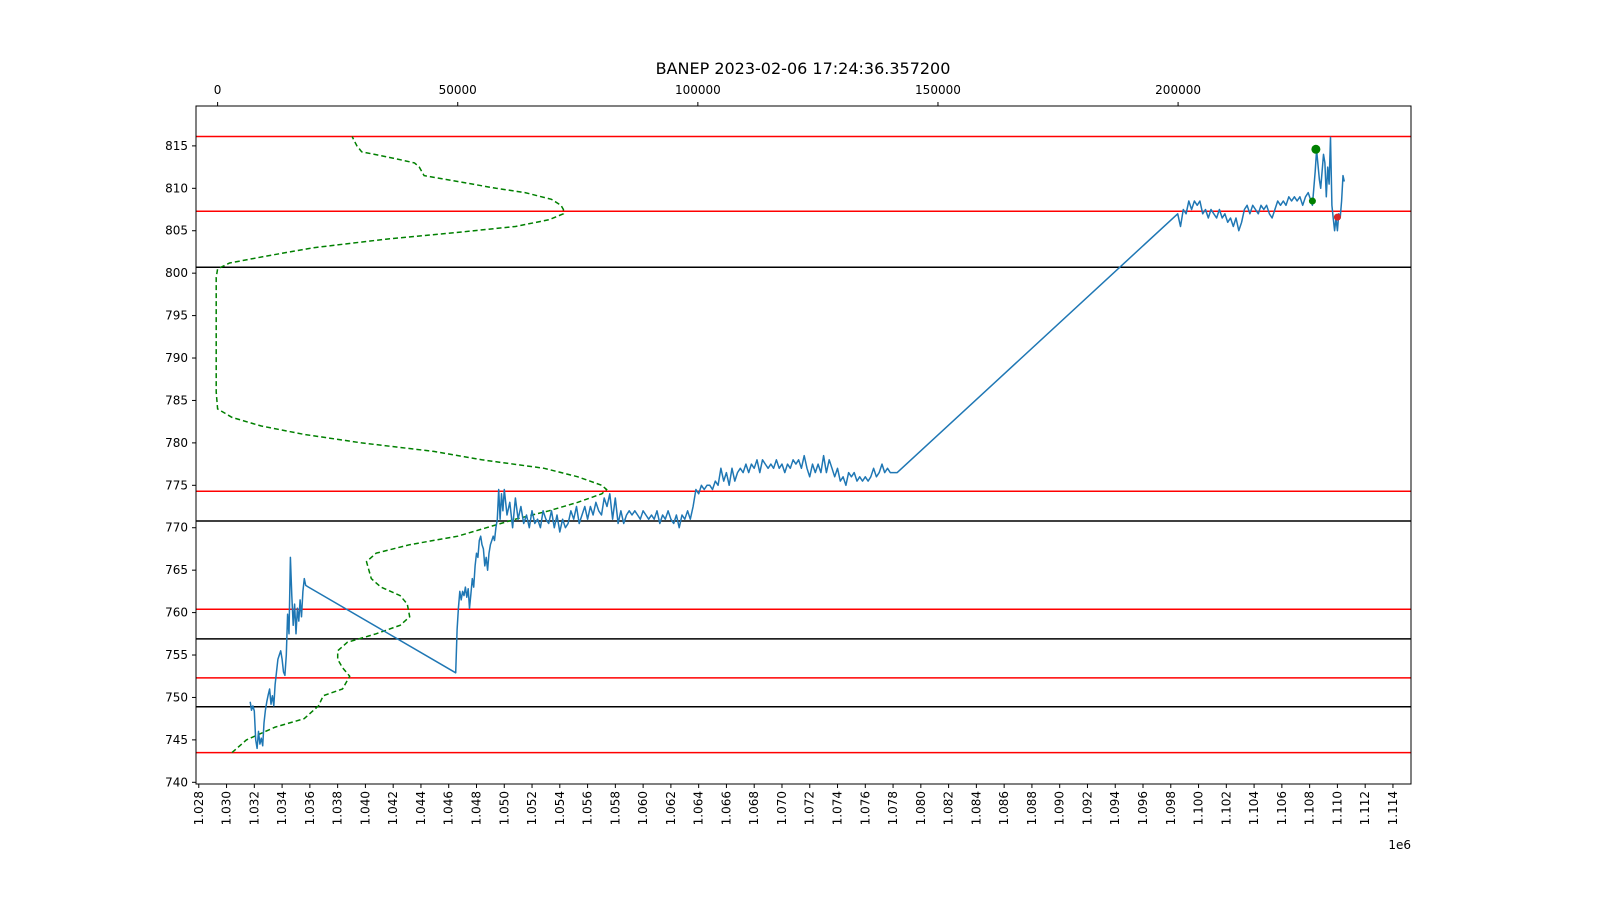 This screenshot has width=1600, height=900. What do you see at coordinates (1324, 182) in the screenshot?
I see `markers-layer` at bounding box center [1324, 182].